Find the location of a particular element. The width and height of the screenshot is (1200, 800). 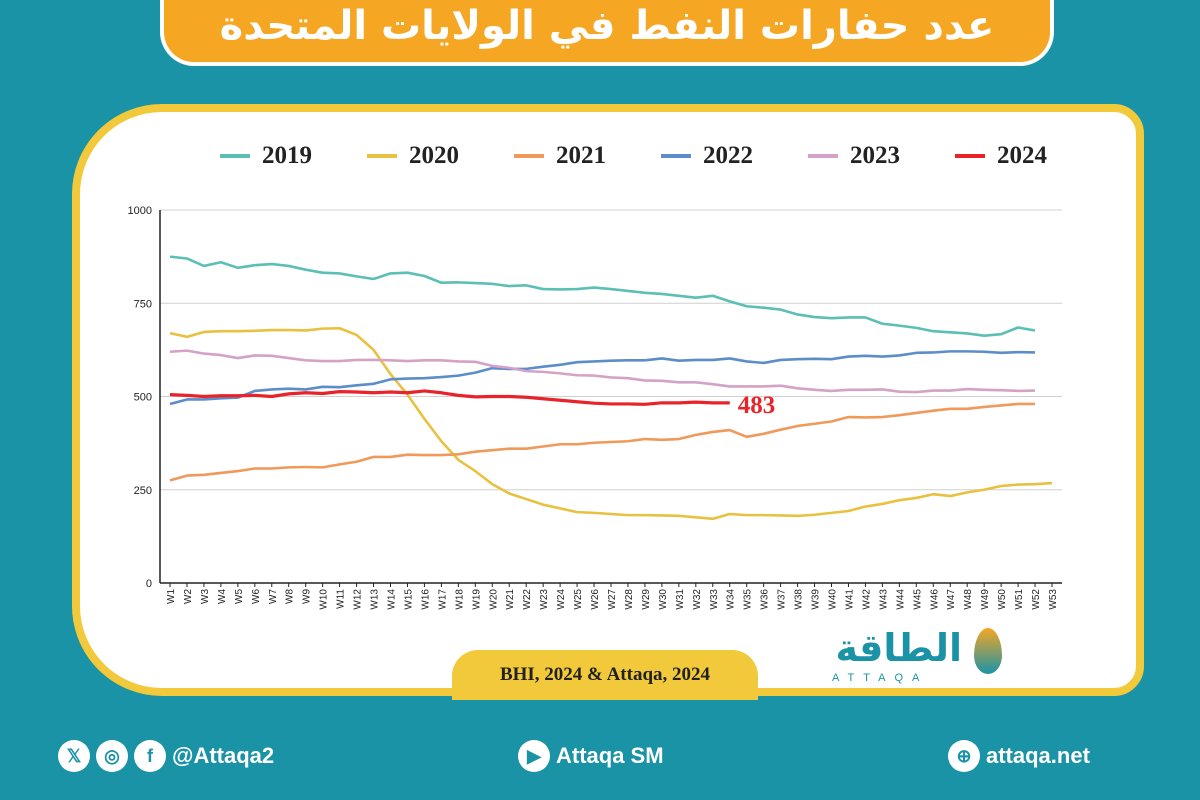

series-line-2021 is located at coordinates (602, 442).